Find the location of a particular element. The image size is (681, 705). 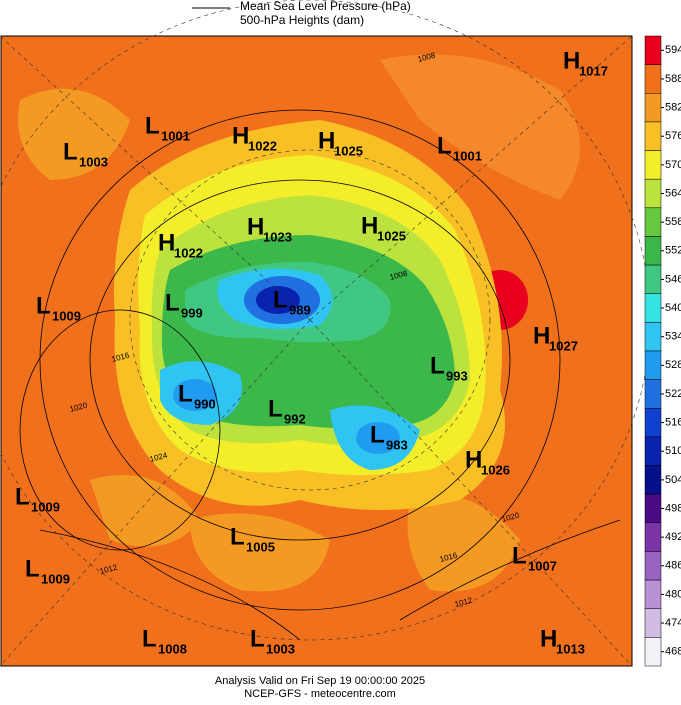

center-pressure: 999 is located at coordinates (192, 312).